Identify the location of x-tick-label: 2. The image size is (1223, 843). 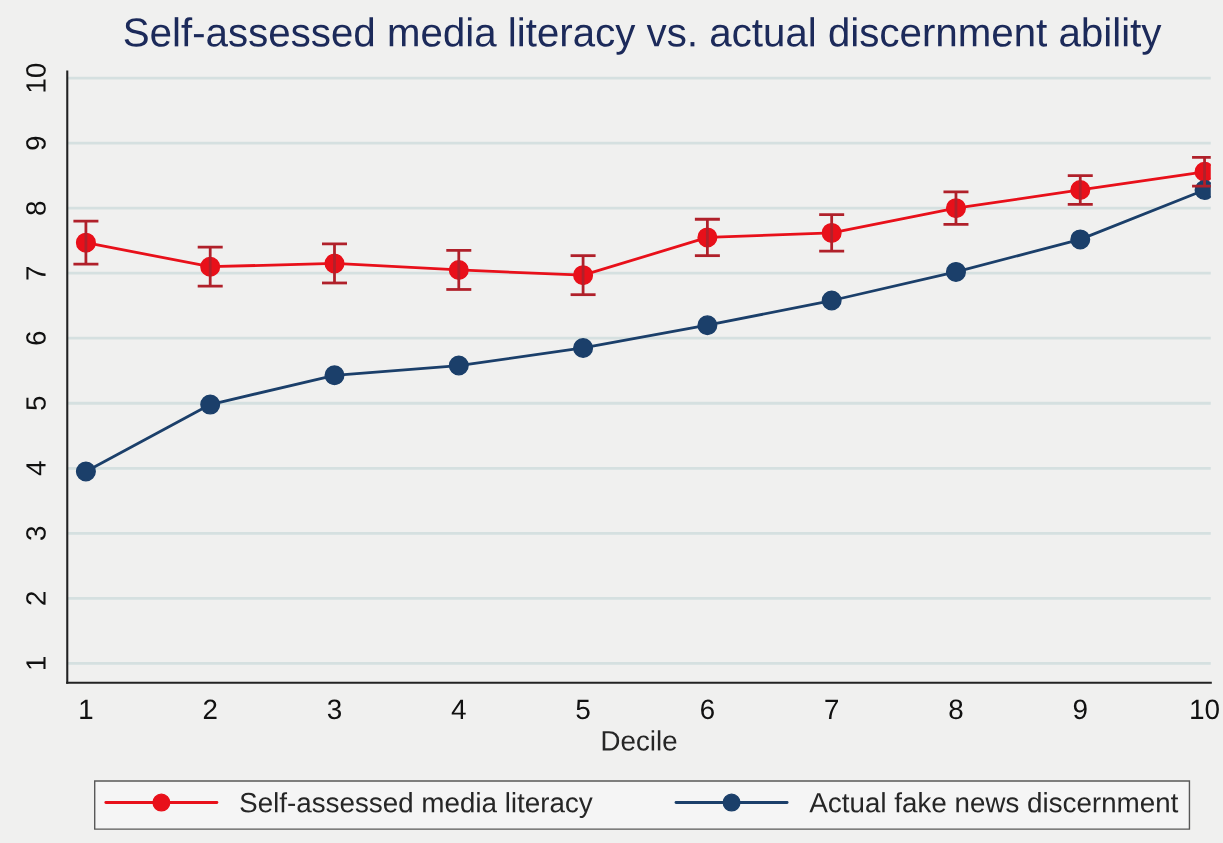
(210, 709).